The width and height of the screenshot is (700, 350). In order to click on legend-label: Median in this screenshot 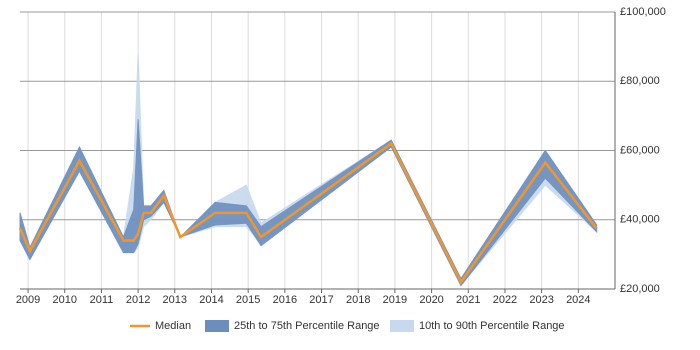, I will do `click(173, 326)`.